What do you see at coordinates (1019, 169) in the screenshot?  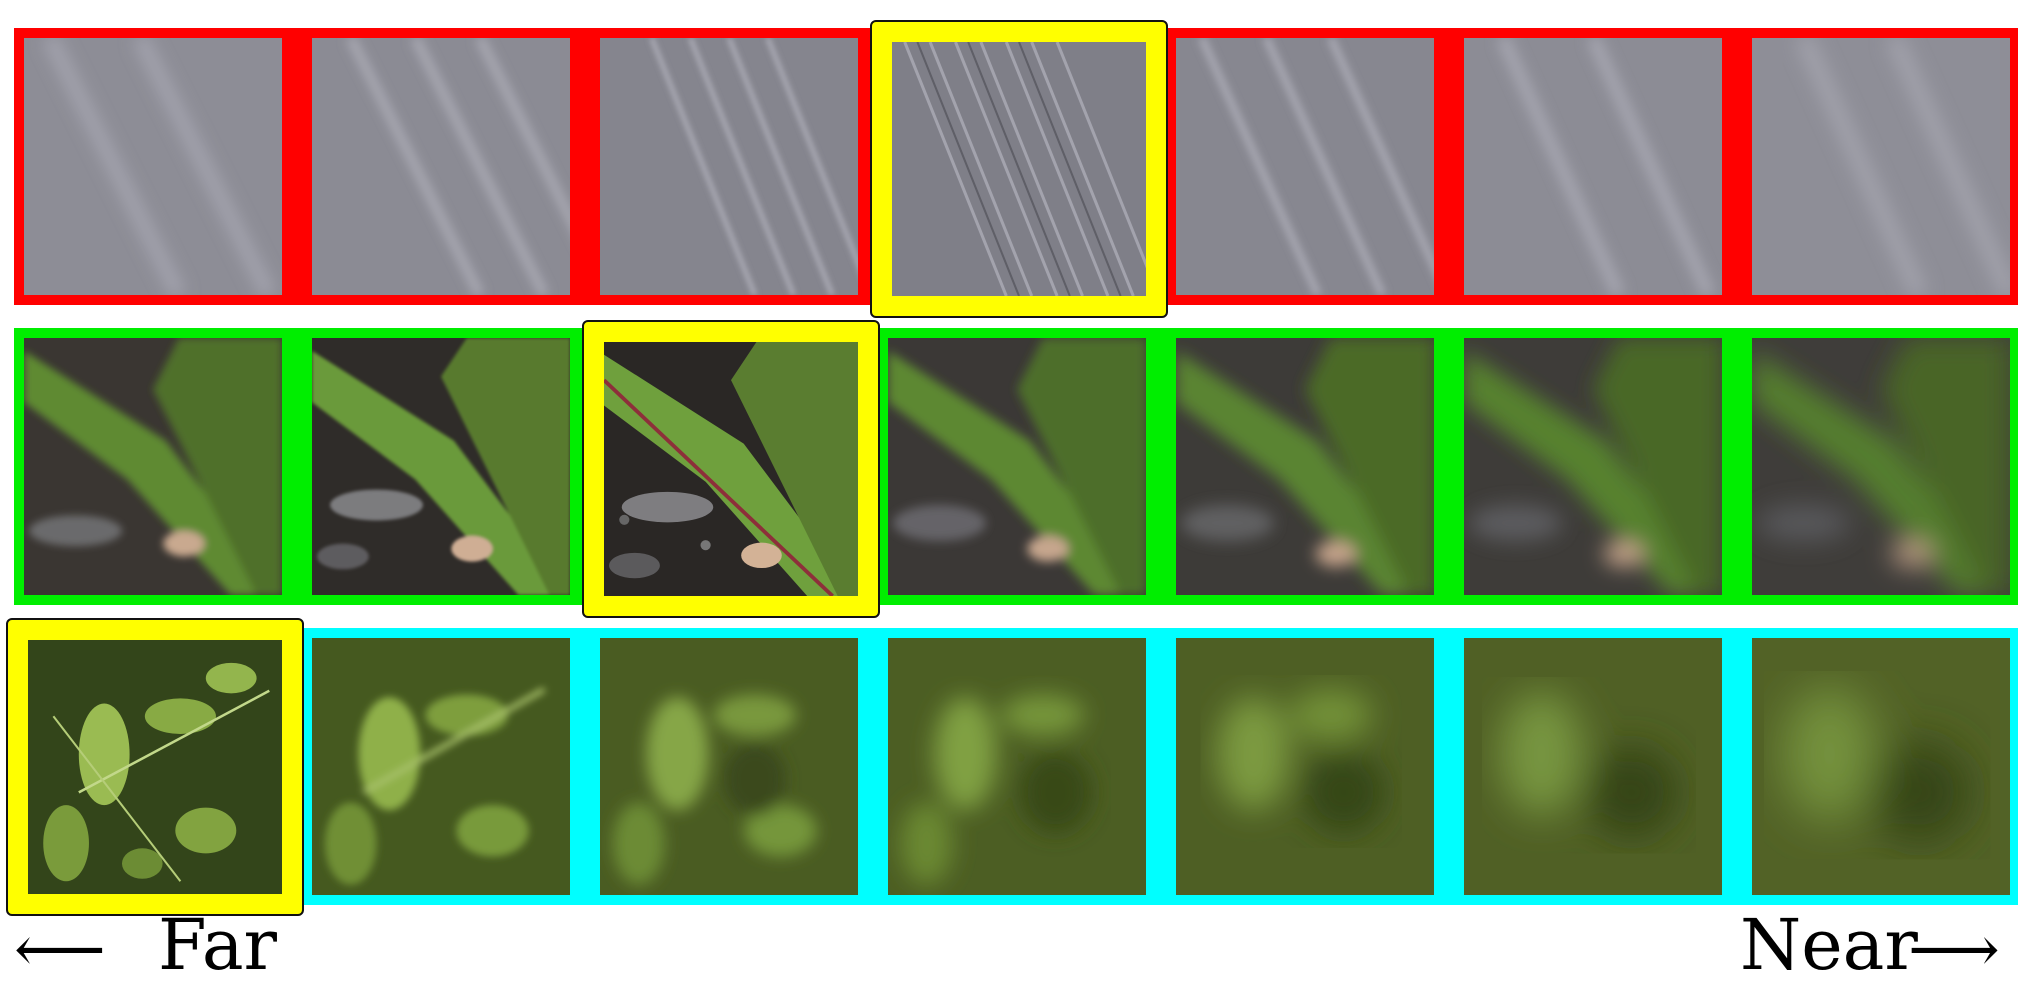 I see `stone-tile-4-focus` at bounding box center [1019, 169].